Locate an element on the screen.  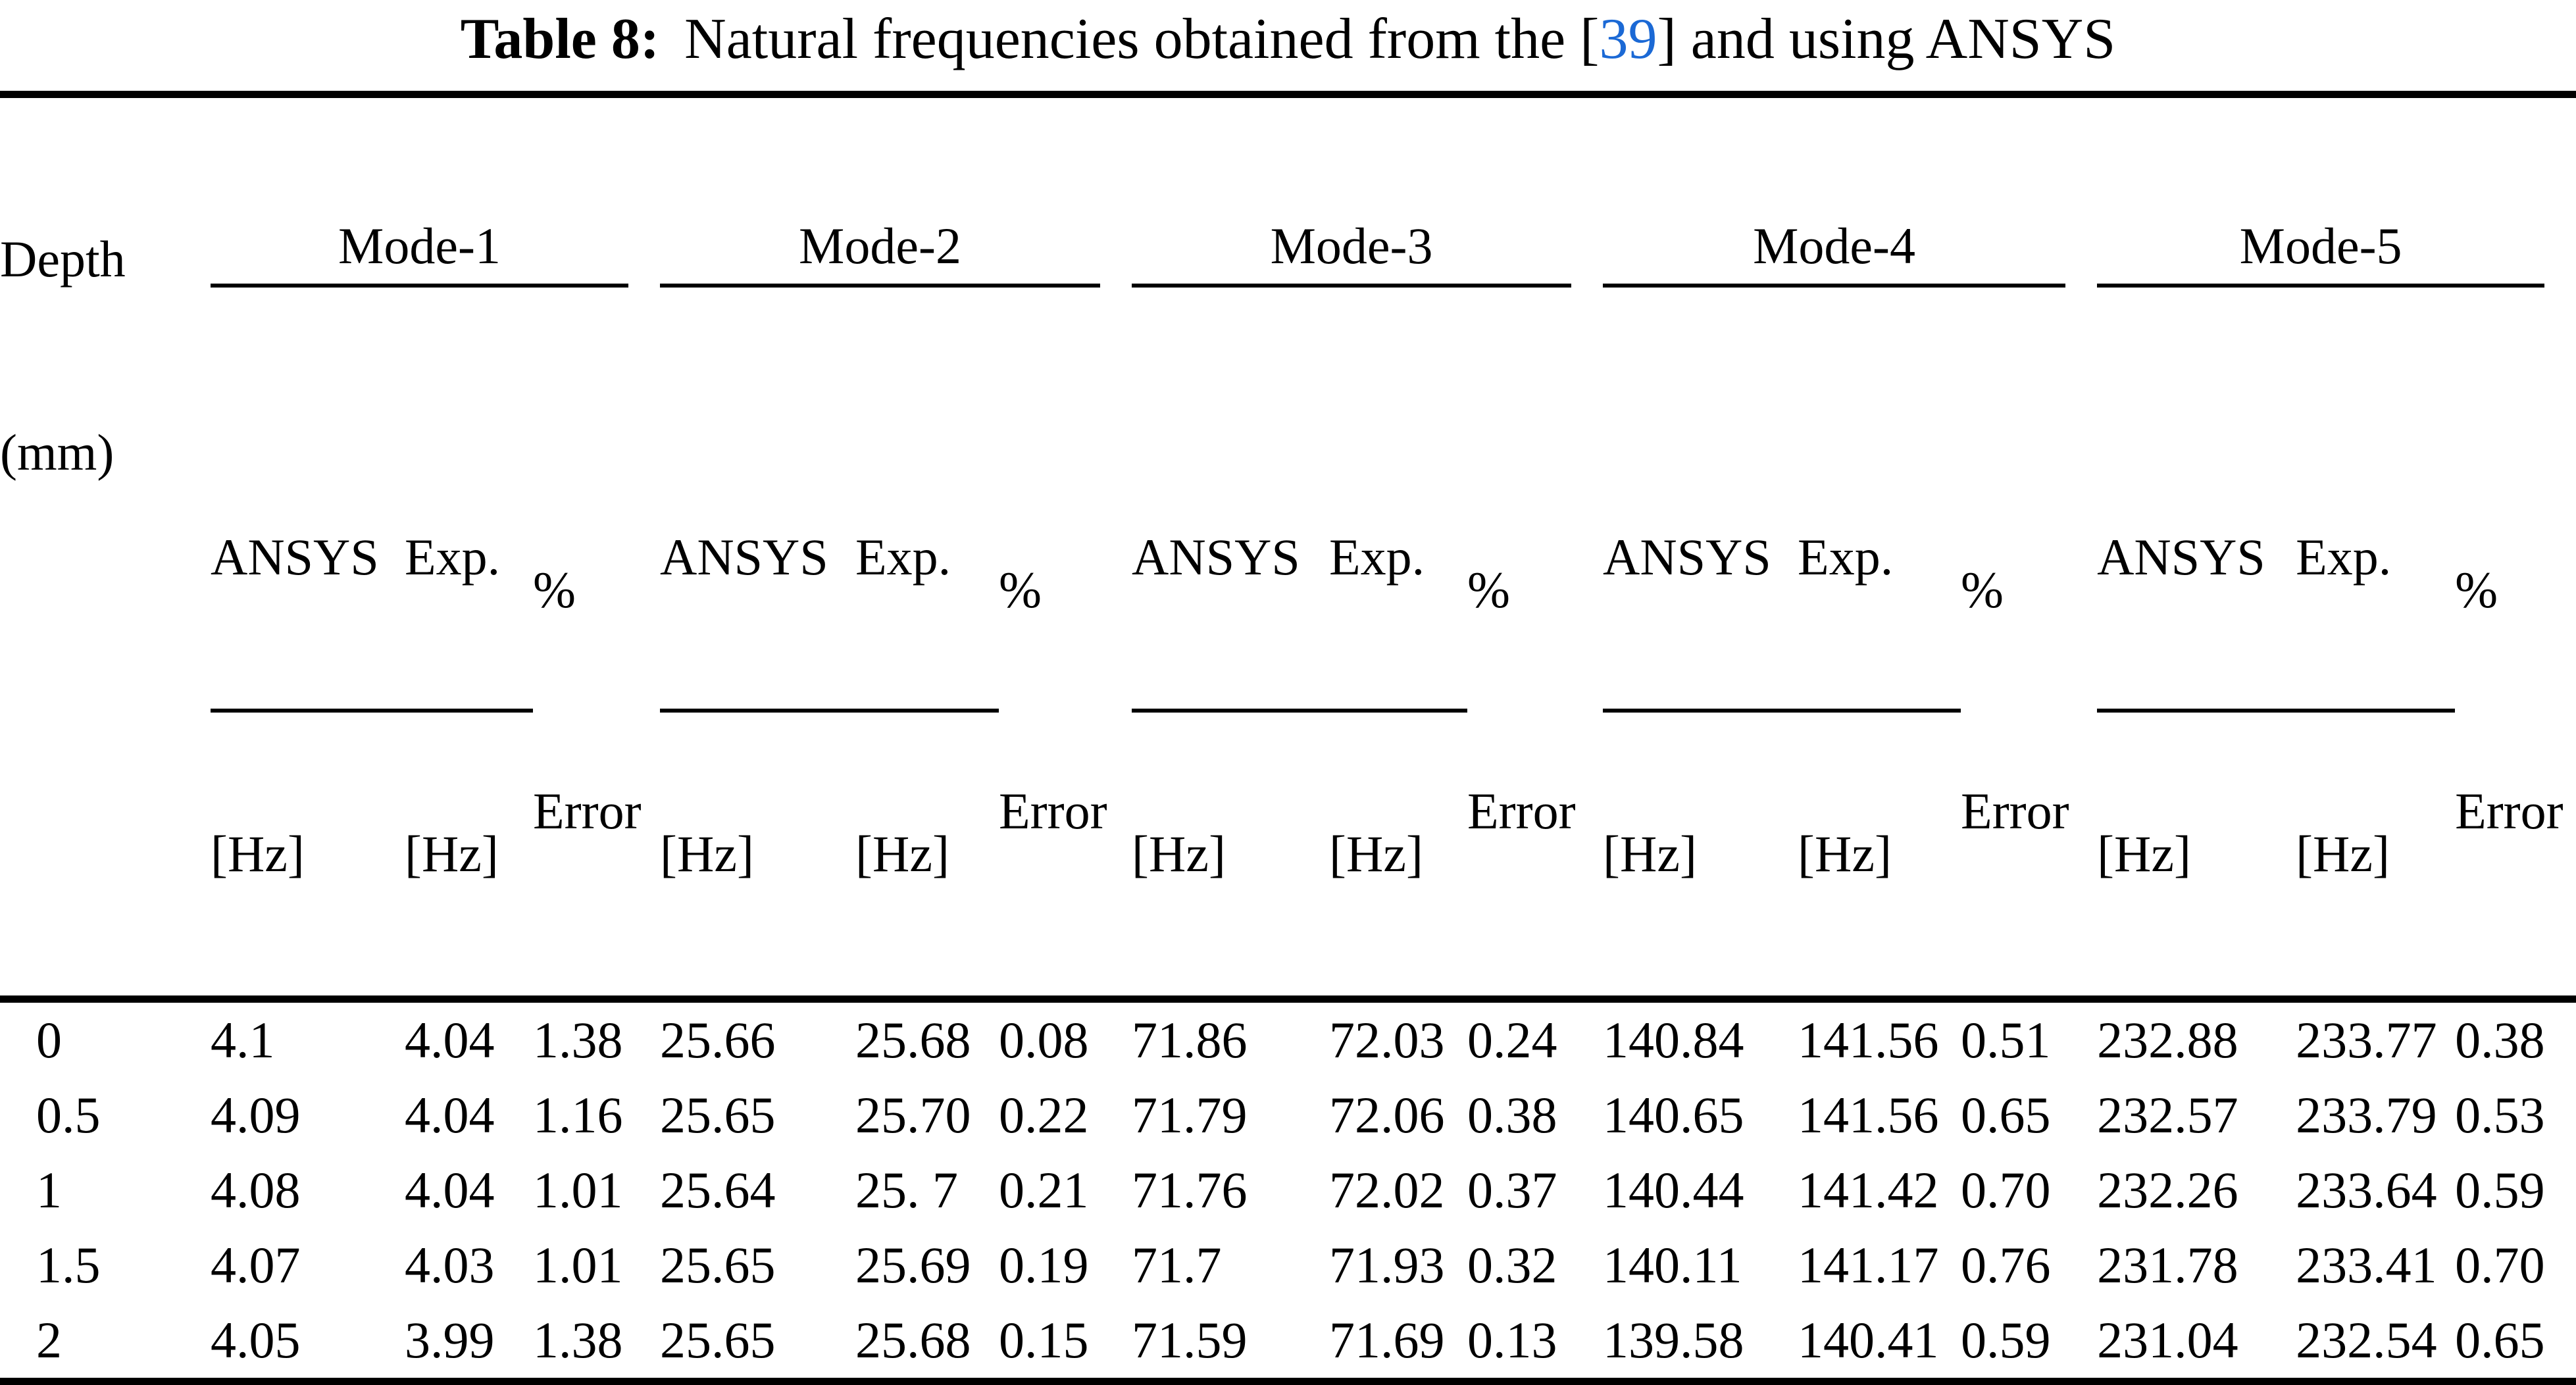
depth-cell: 1.5 is located at coordinates (68, 1265).